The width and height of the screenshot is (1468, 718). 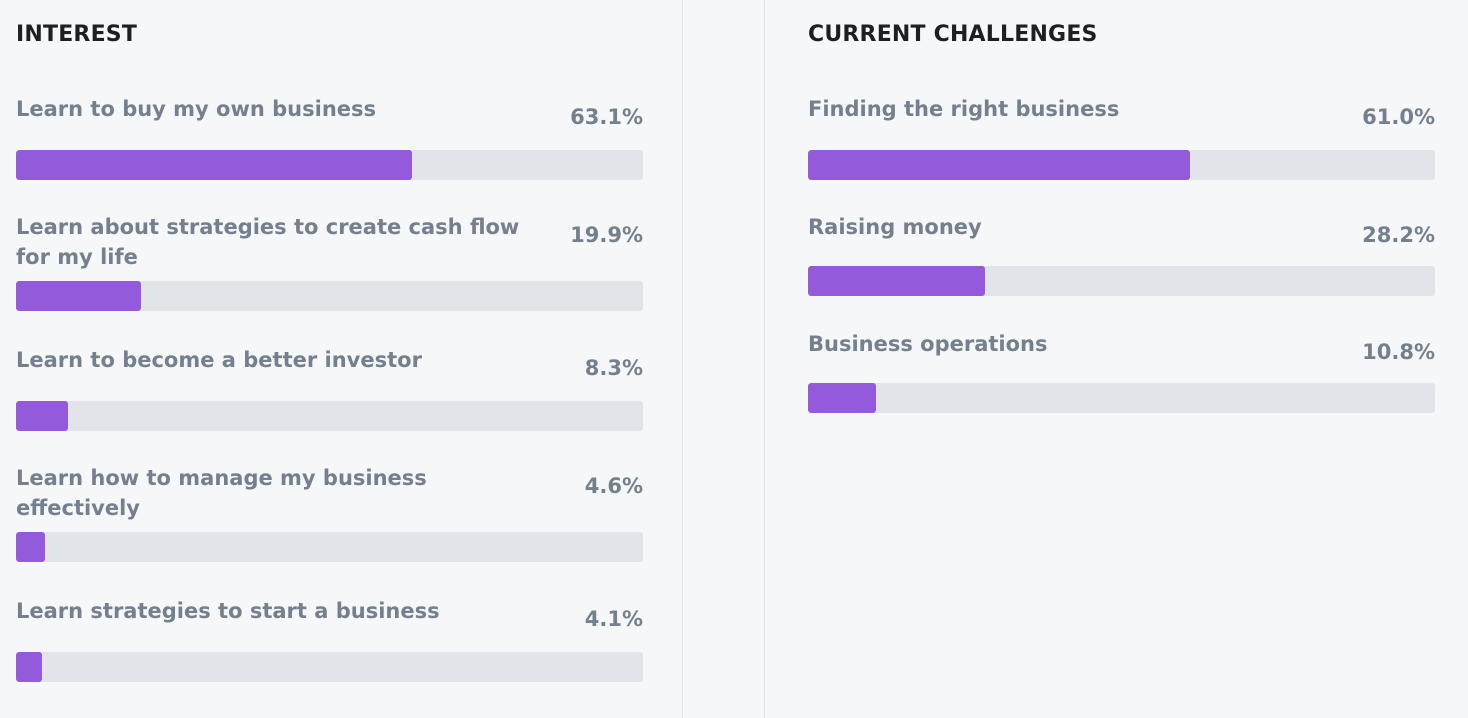 What do you see at coordinates (219, 360) in the screenshot?
I see `interest-row-label: Learn to become a better investor` at bounding box center [219, 360].